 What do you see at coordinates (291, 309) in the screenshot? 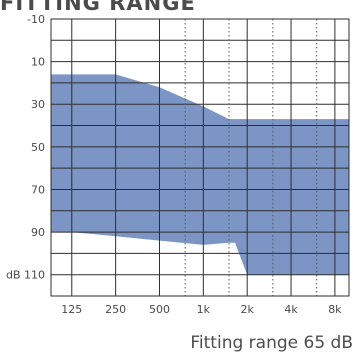
I see `x-tick-label: 4k` at bounding box center [291, 309].